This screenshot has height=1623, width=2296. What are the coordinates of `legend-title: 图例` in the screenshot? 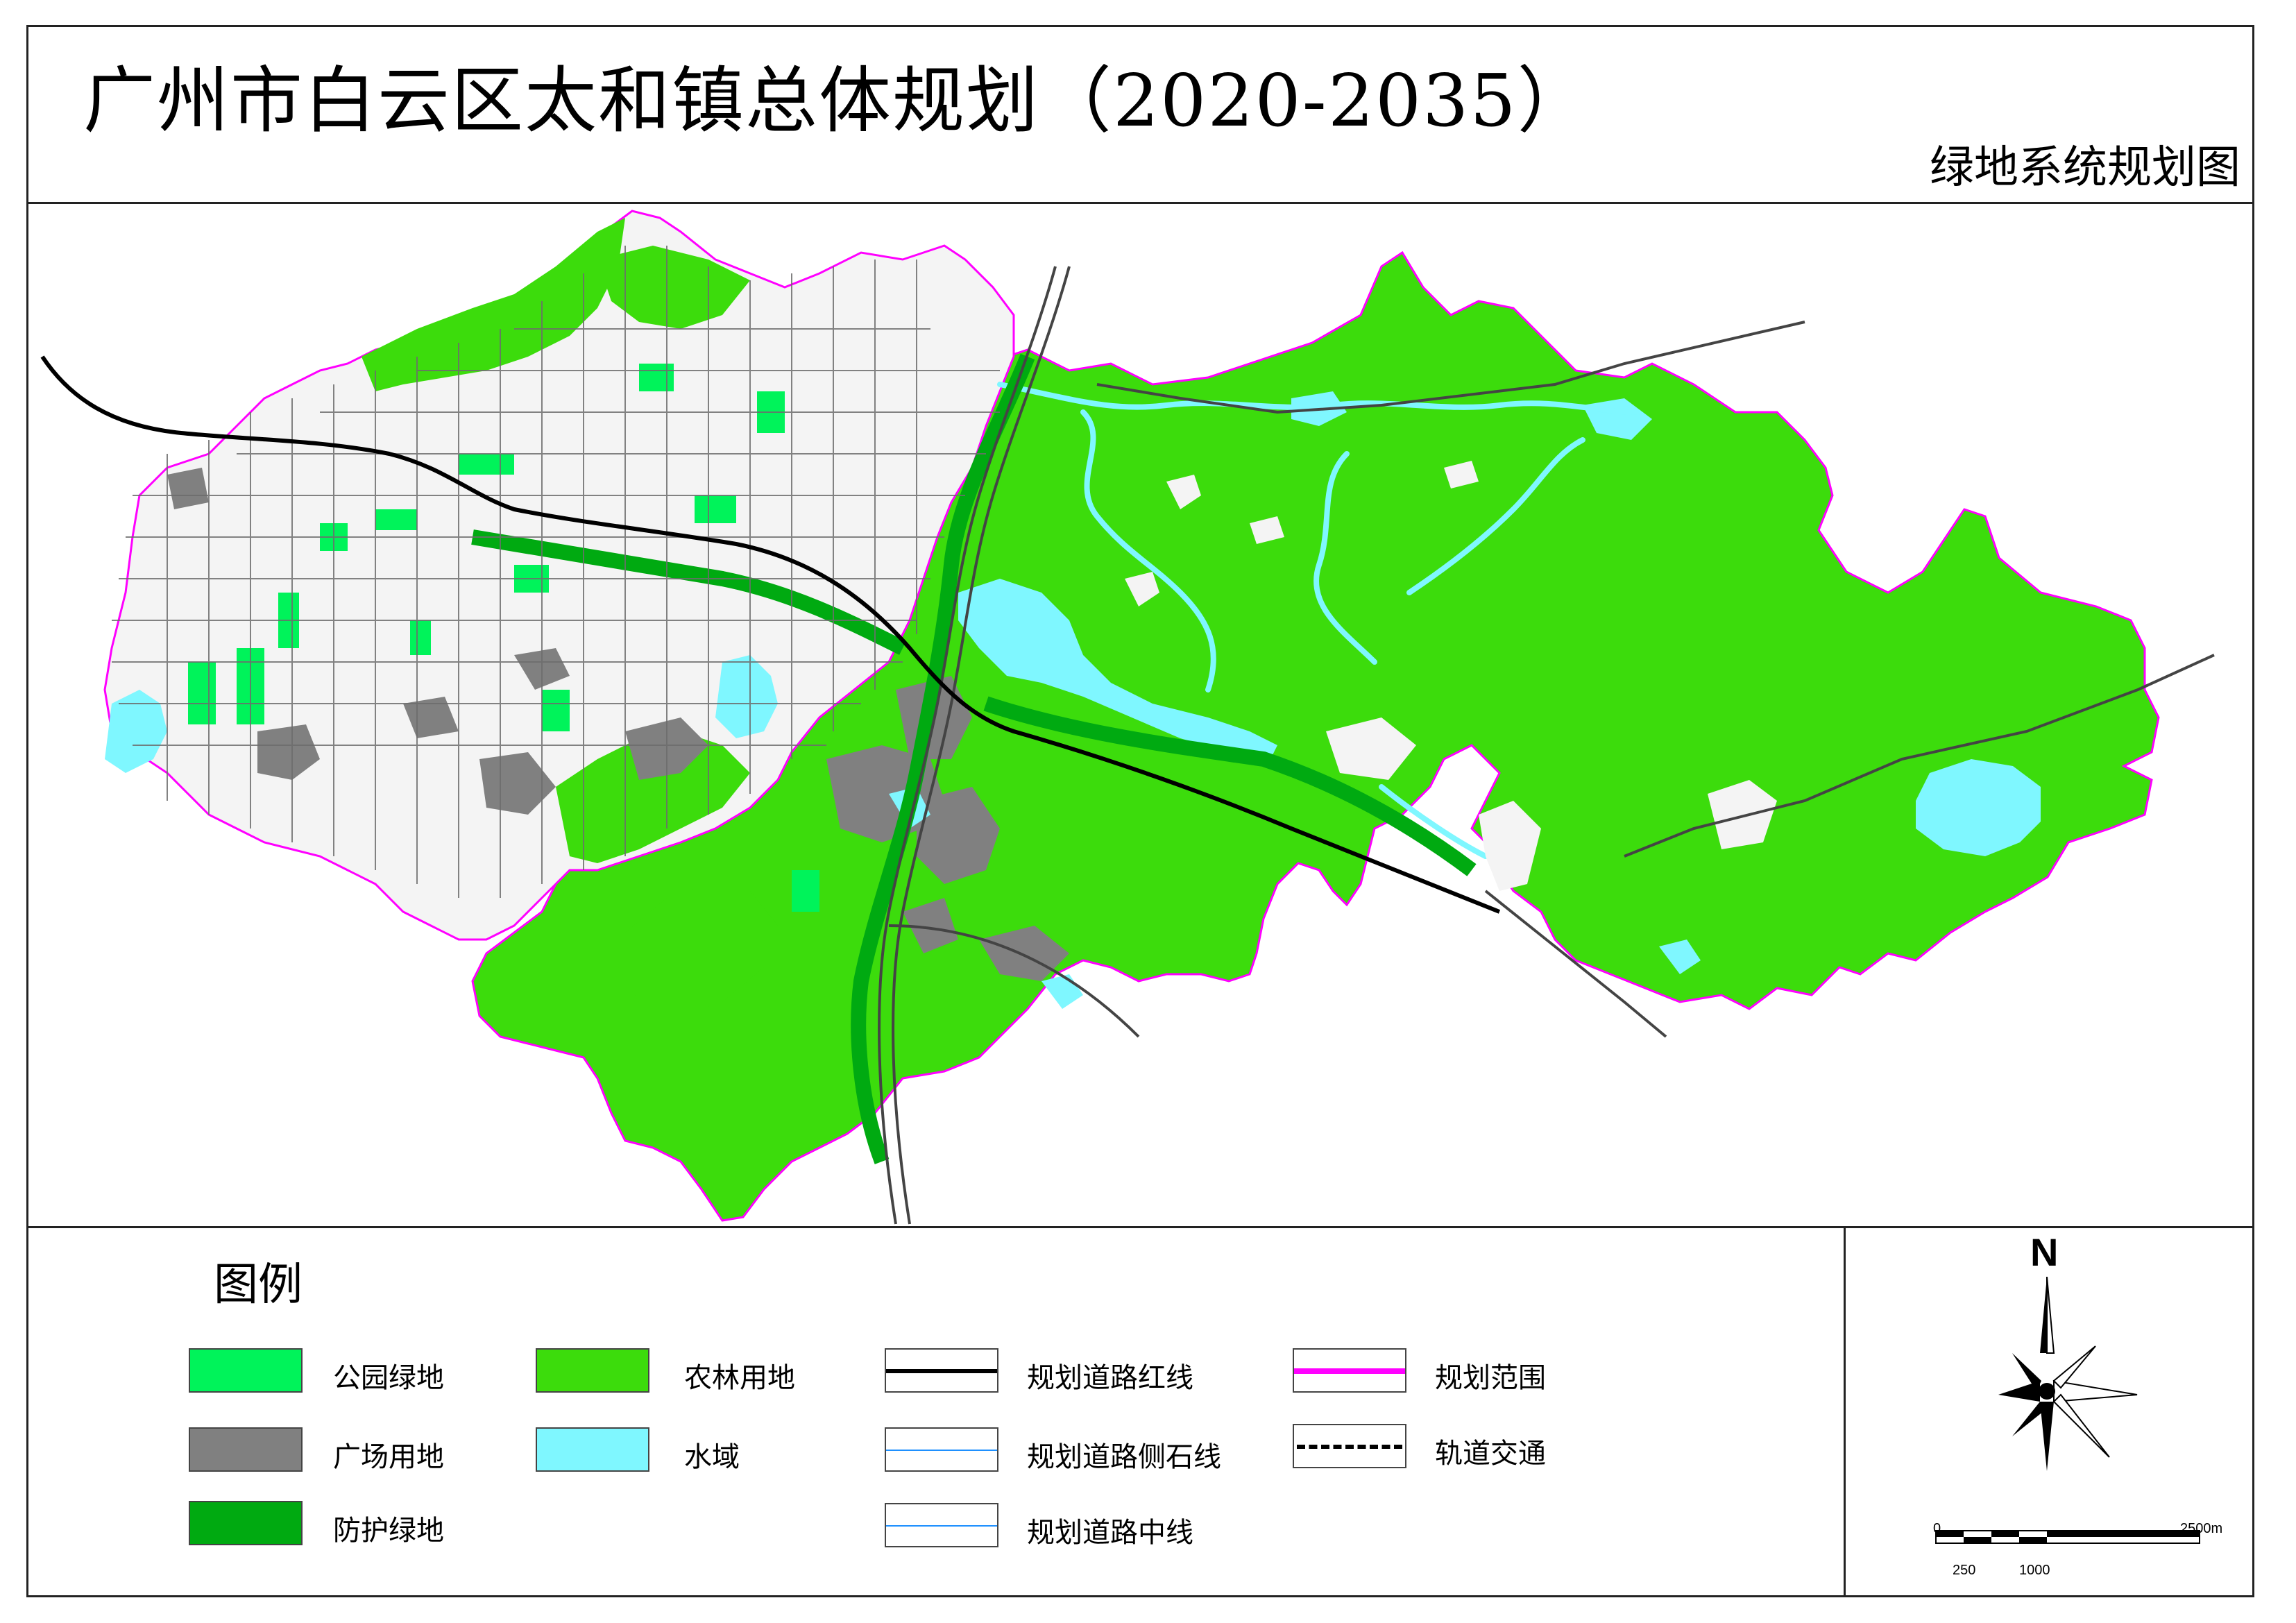 It's located at (258, 1285).